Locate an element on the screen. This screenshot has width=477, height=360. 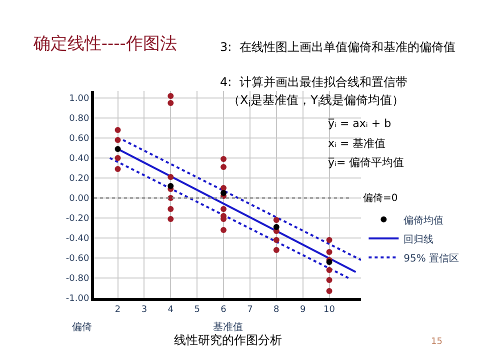
text: 3: 在线性图上画出单值偏倚和基准的偏倚值 is located at coordinates (338, 47).